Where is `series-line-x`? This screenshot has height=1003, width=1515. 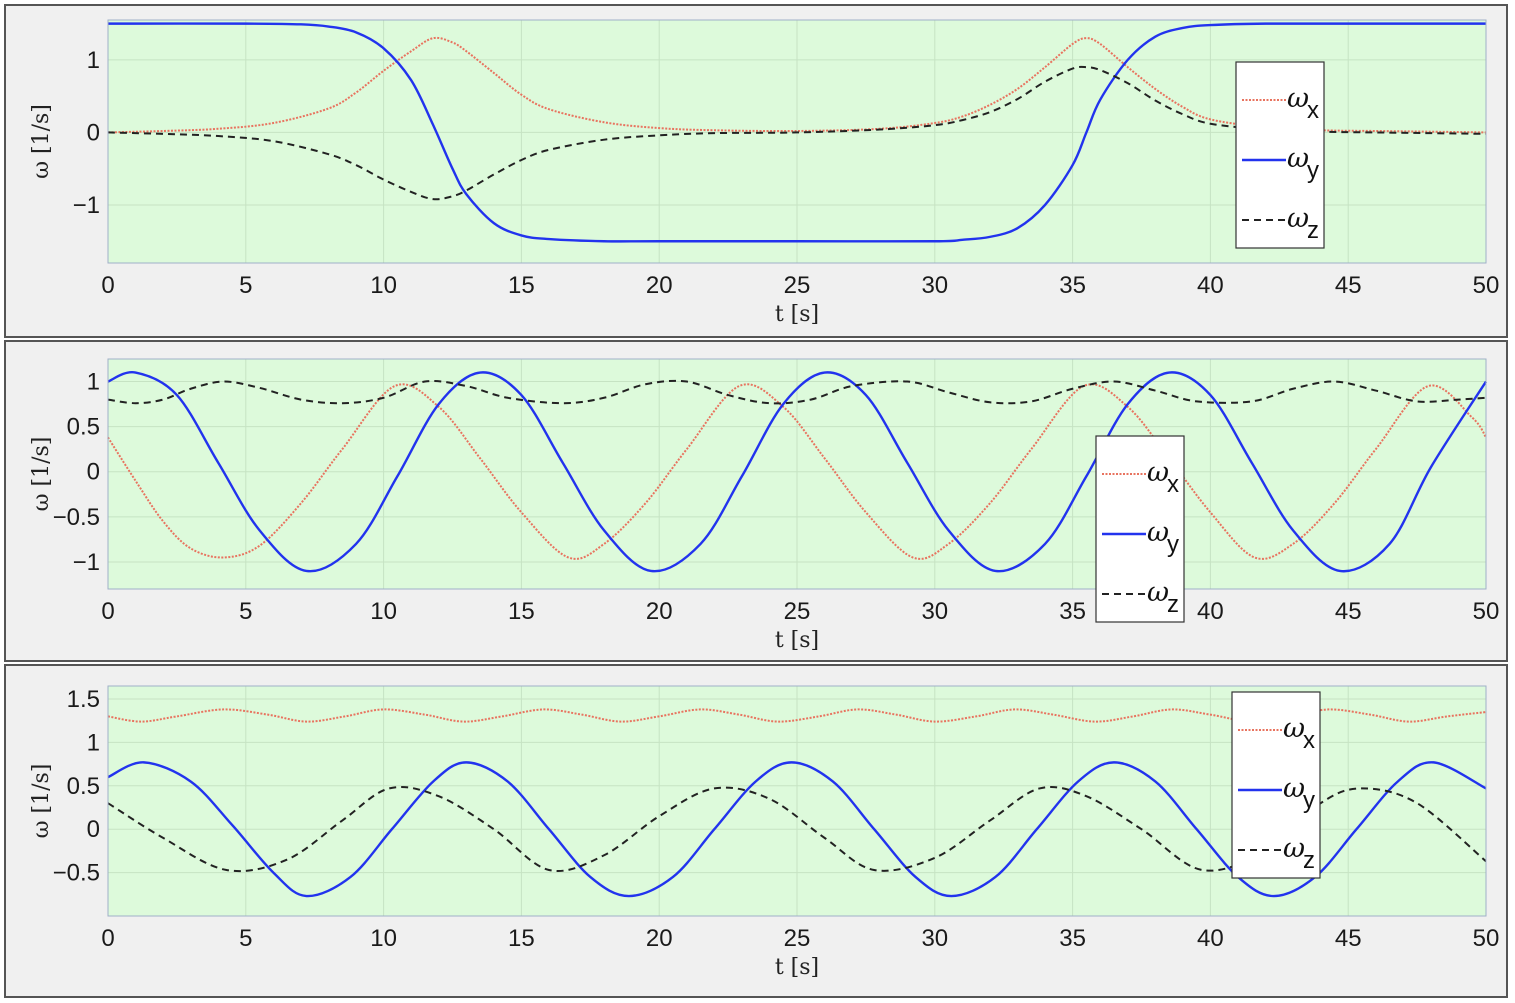
series-line-x is located at coordinates (797, 85).